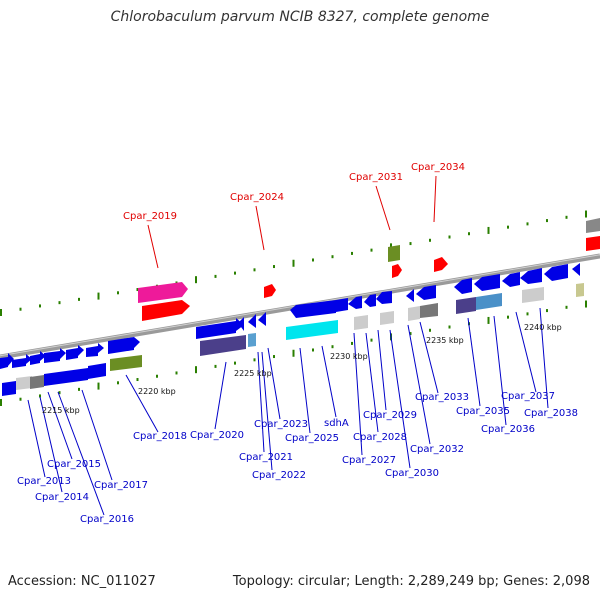 The image size is (600, 600). Describe the element at coordinates (336, 423) in the screenshot. I see `gene-label: sdhA` at that location.